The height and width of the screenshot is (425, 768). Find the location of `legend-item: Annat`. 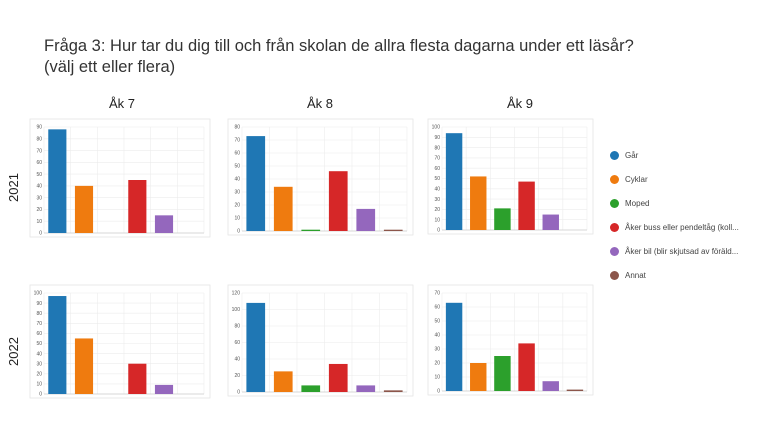

legend-item: Annat is located at coordinates (628, 275).